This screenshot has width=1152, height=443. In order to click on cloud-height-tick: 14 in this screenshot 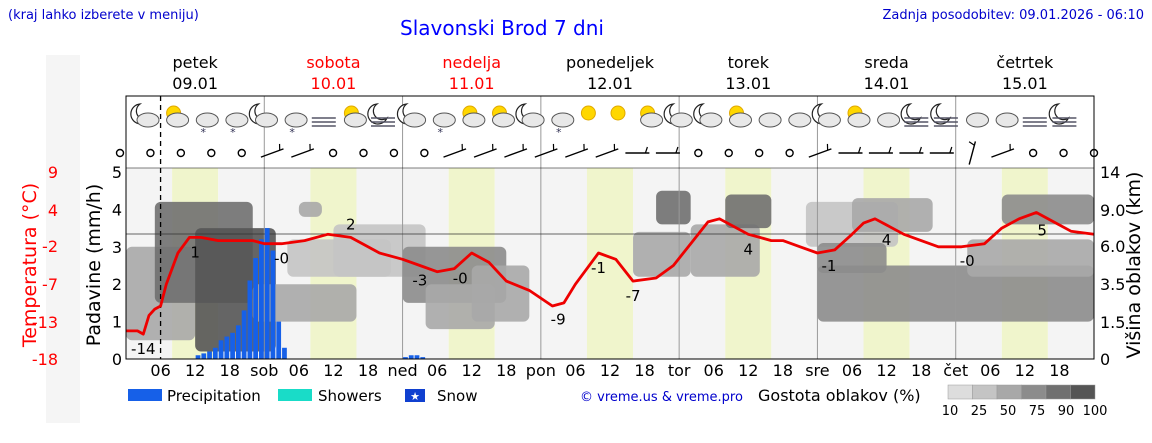, I will do `click(1110, 172)`.